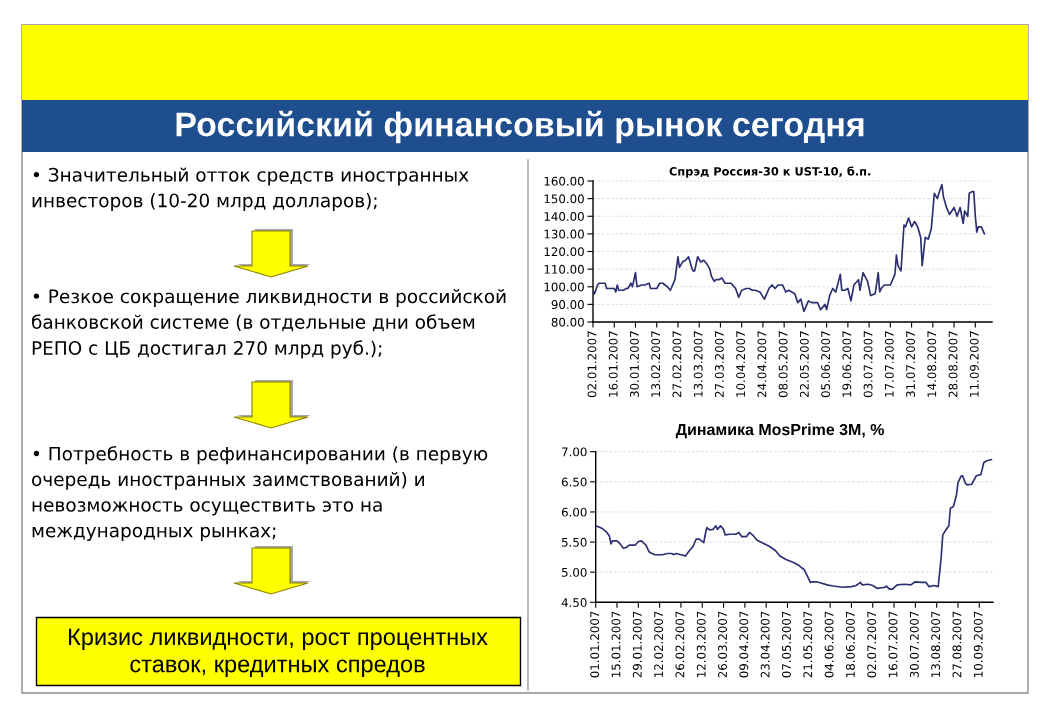  Describe the element at coordinates (786, 644) in the screenshot. I see `x-tick-label: 07.05.2007` at that location.